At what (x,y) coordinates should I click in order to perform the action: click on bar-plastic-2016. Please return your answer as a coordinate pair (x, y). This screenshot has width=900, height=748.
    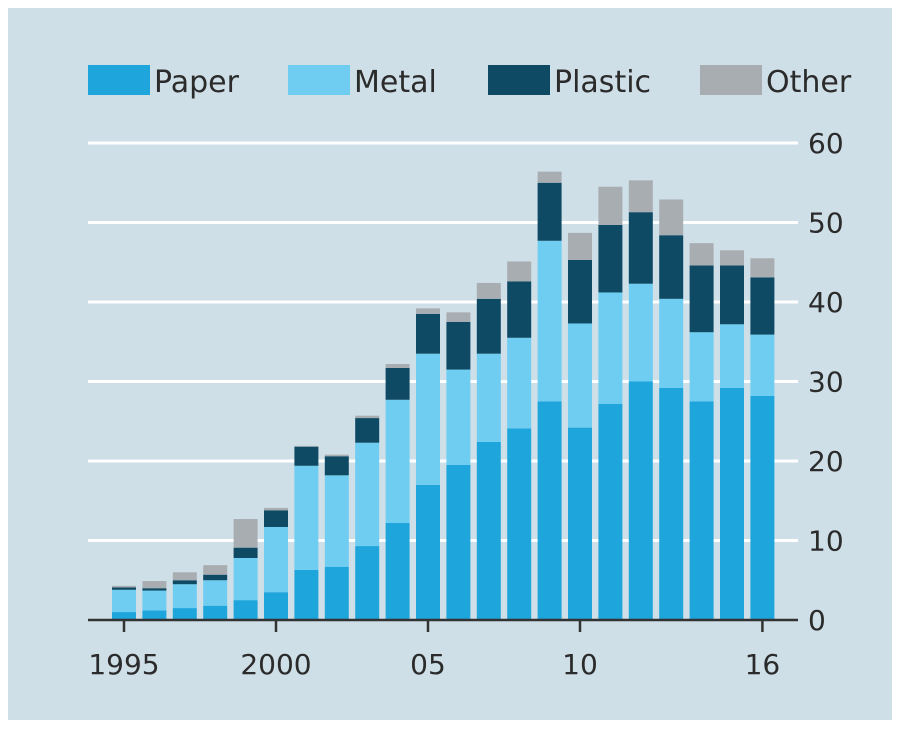
    Looking at the image, I should click on (762, 306).